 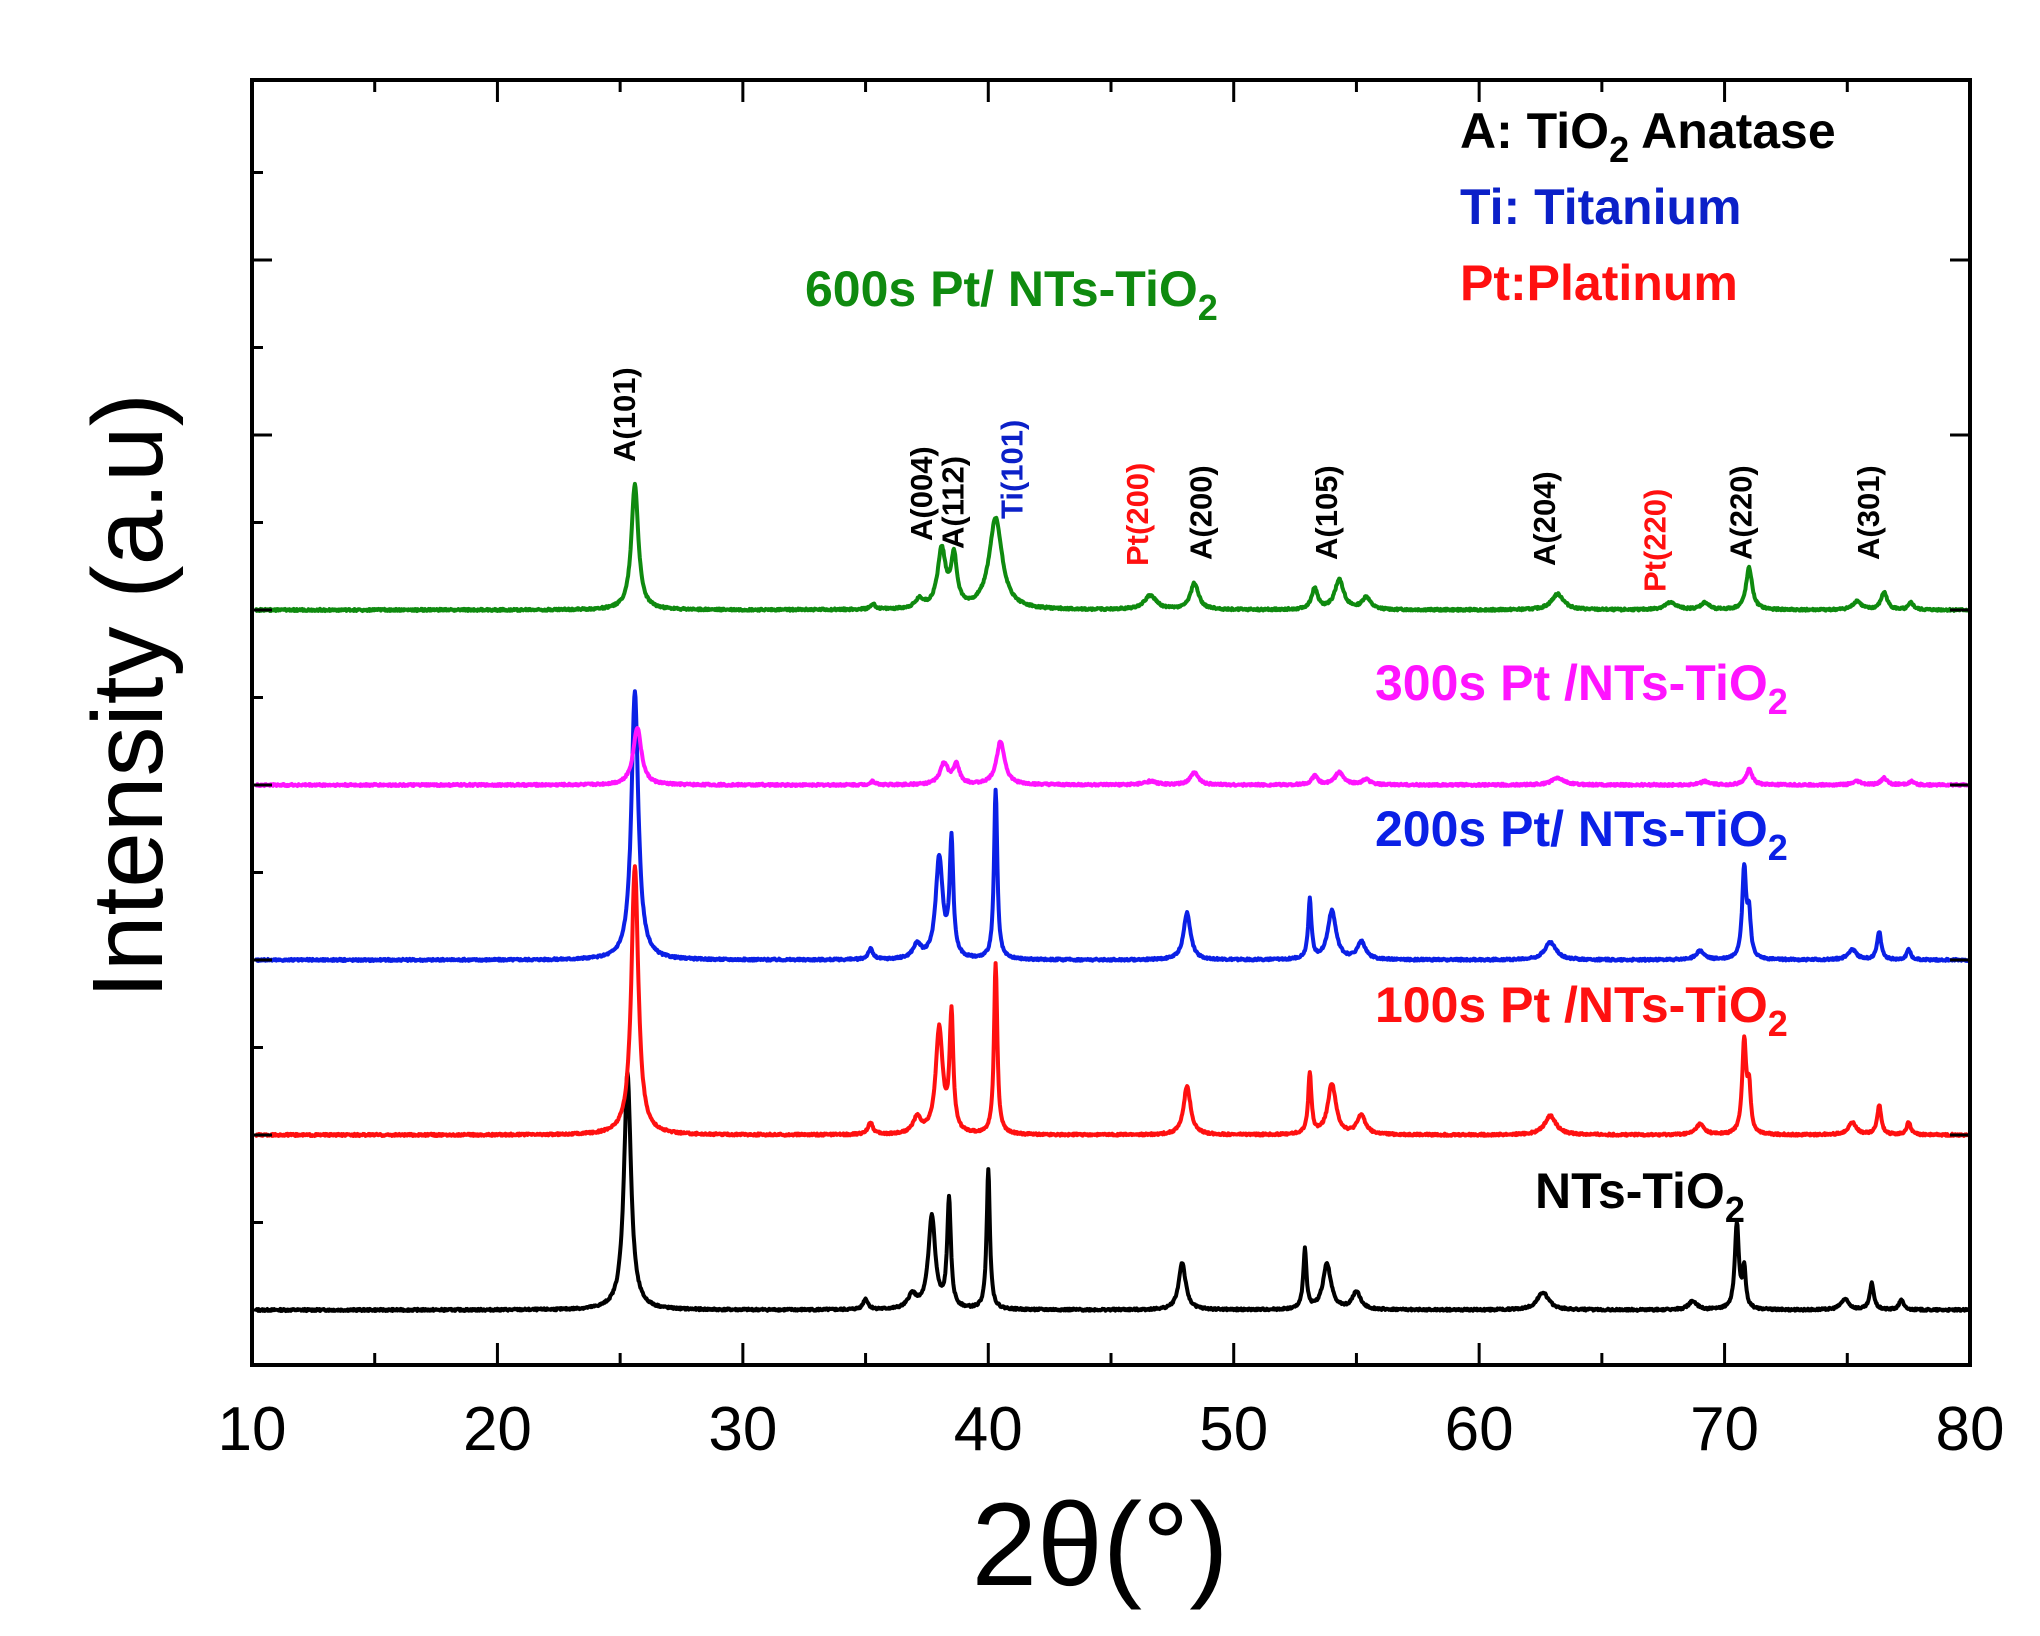 I want to click on legend-entry: Ti: Titanium, so click(x=1601, y=207).